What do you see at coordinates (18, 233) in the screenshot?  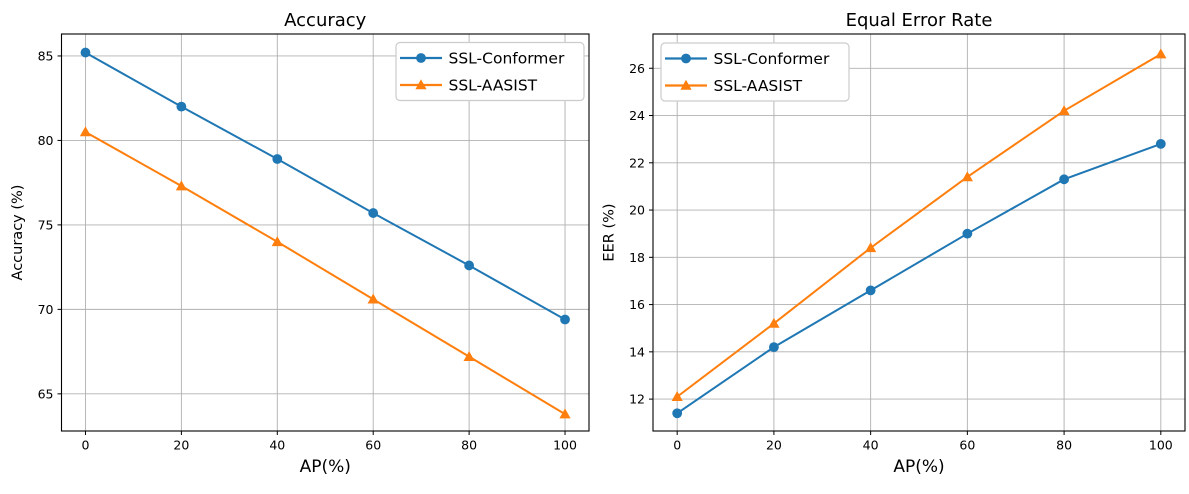 I see `y-axis-label: Accuracy (%)` at bounding box center [18, 233].